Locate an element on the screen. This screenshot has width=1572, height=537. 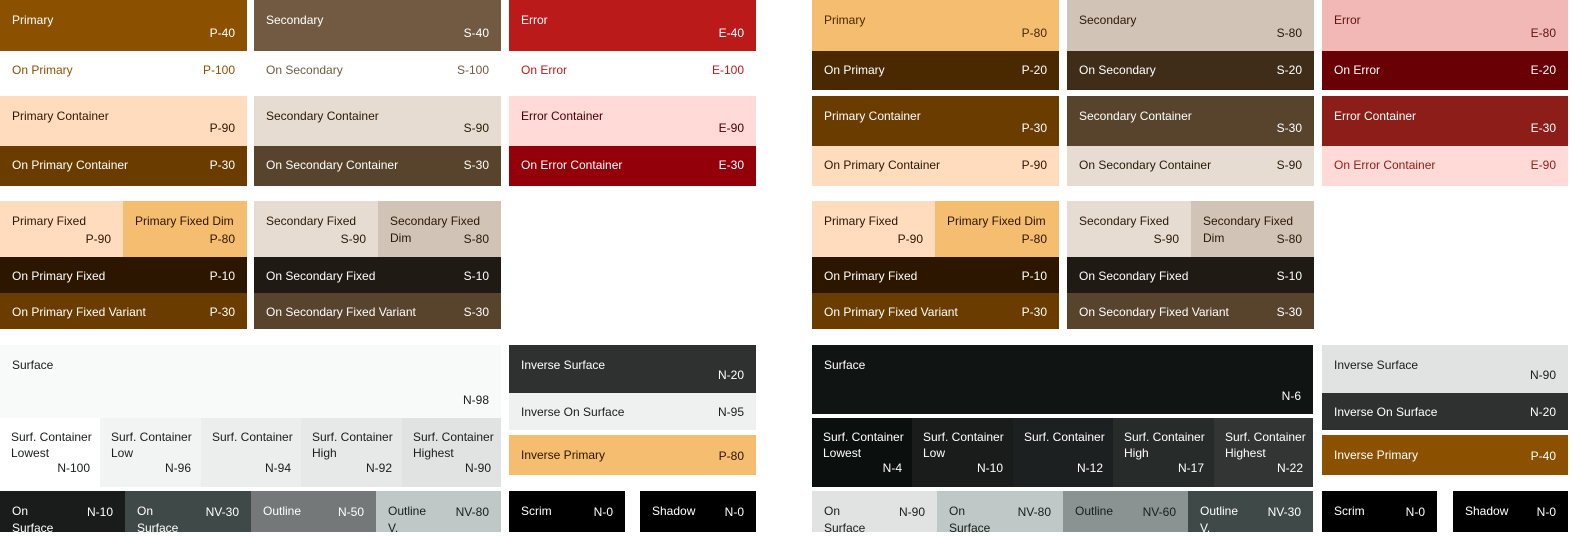
swatch-tone: N-100 is located at coordinates (73, 468).